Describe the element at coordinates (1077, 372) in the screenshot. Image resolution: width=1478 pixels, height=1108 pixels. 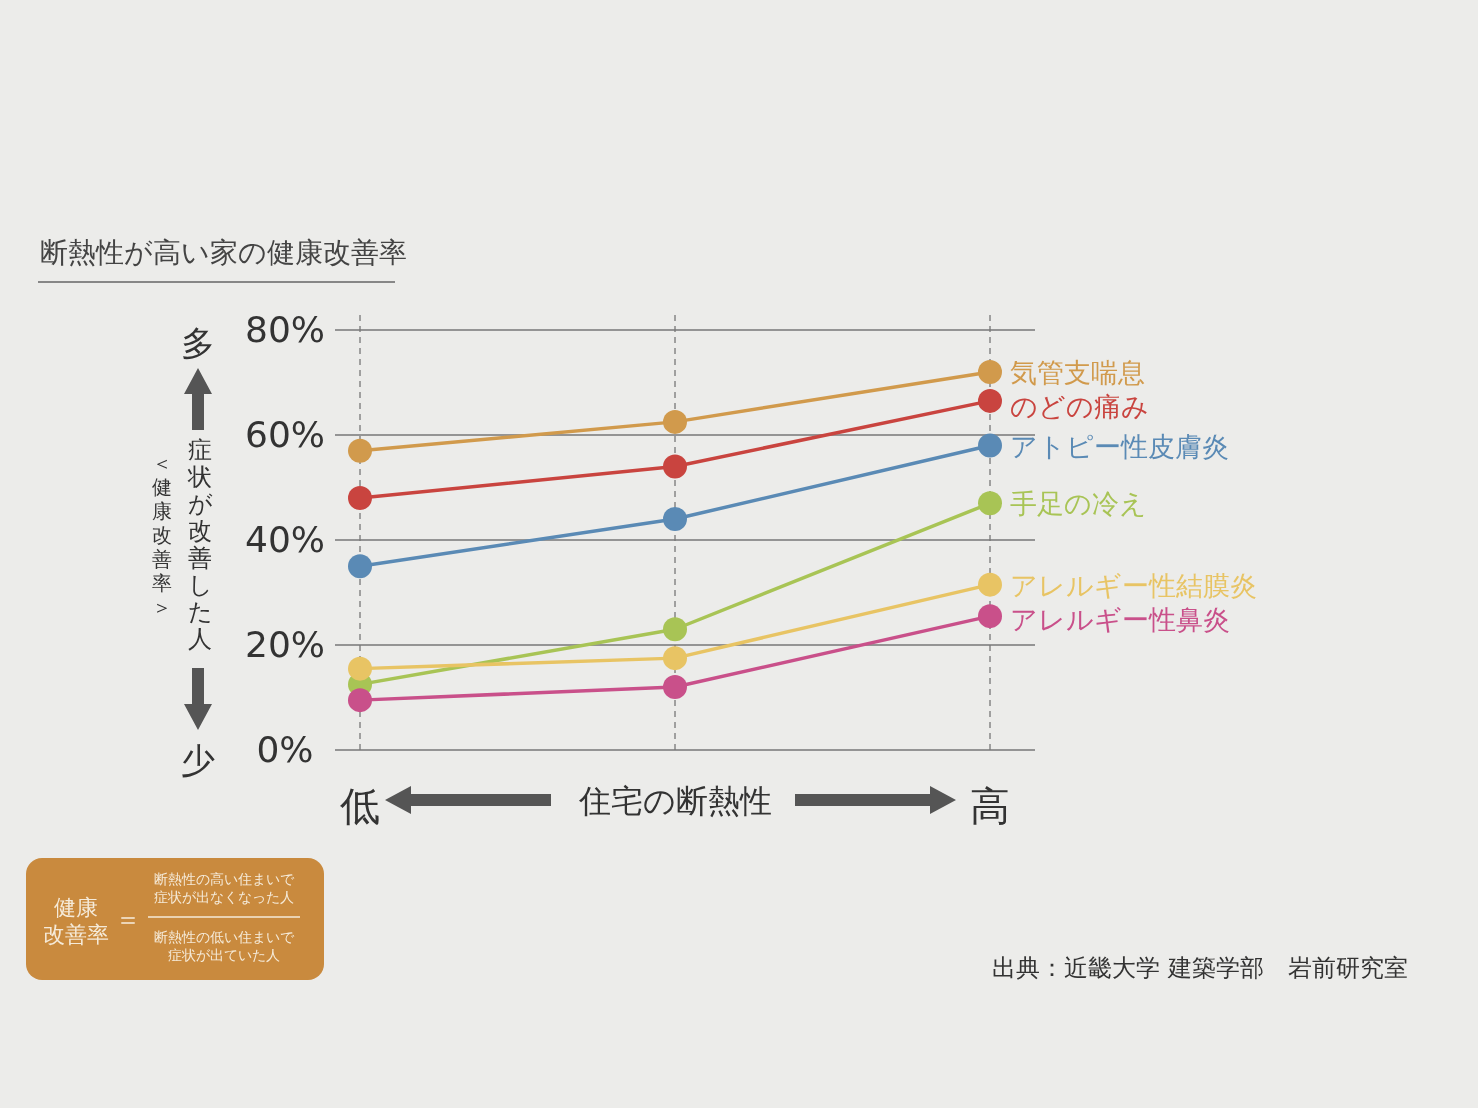
I see `series-label: 気管支喘息` at that location.